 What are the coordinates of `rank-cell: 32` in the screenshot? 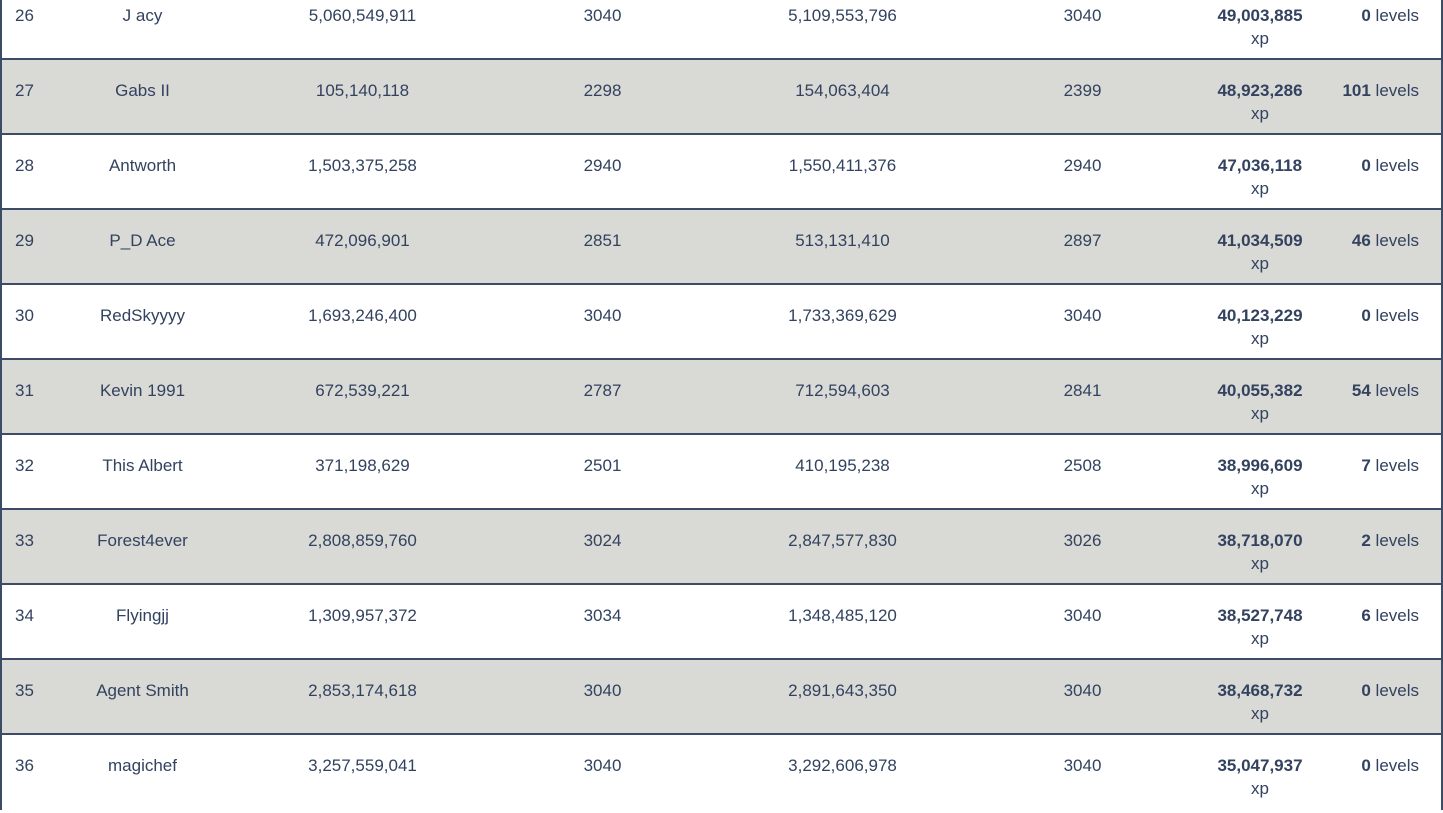 It's located at (24, 465).